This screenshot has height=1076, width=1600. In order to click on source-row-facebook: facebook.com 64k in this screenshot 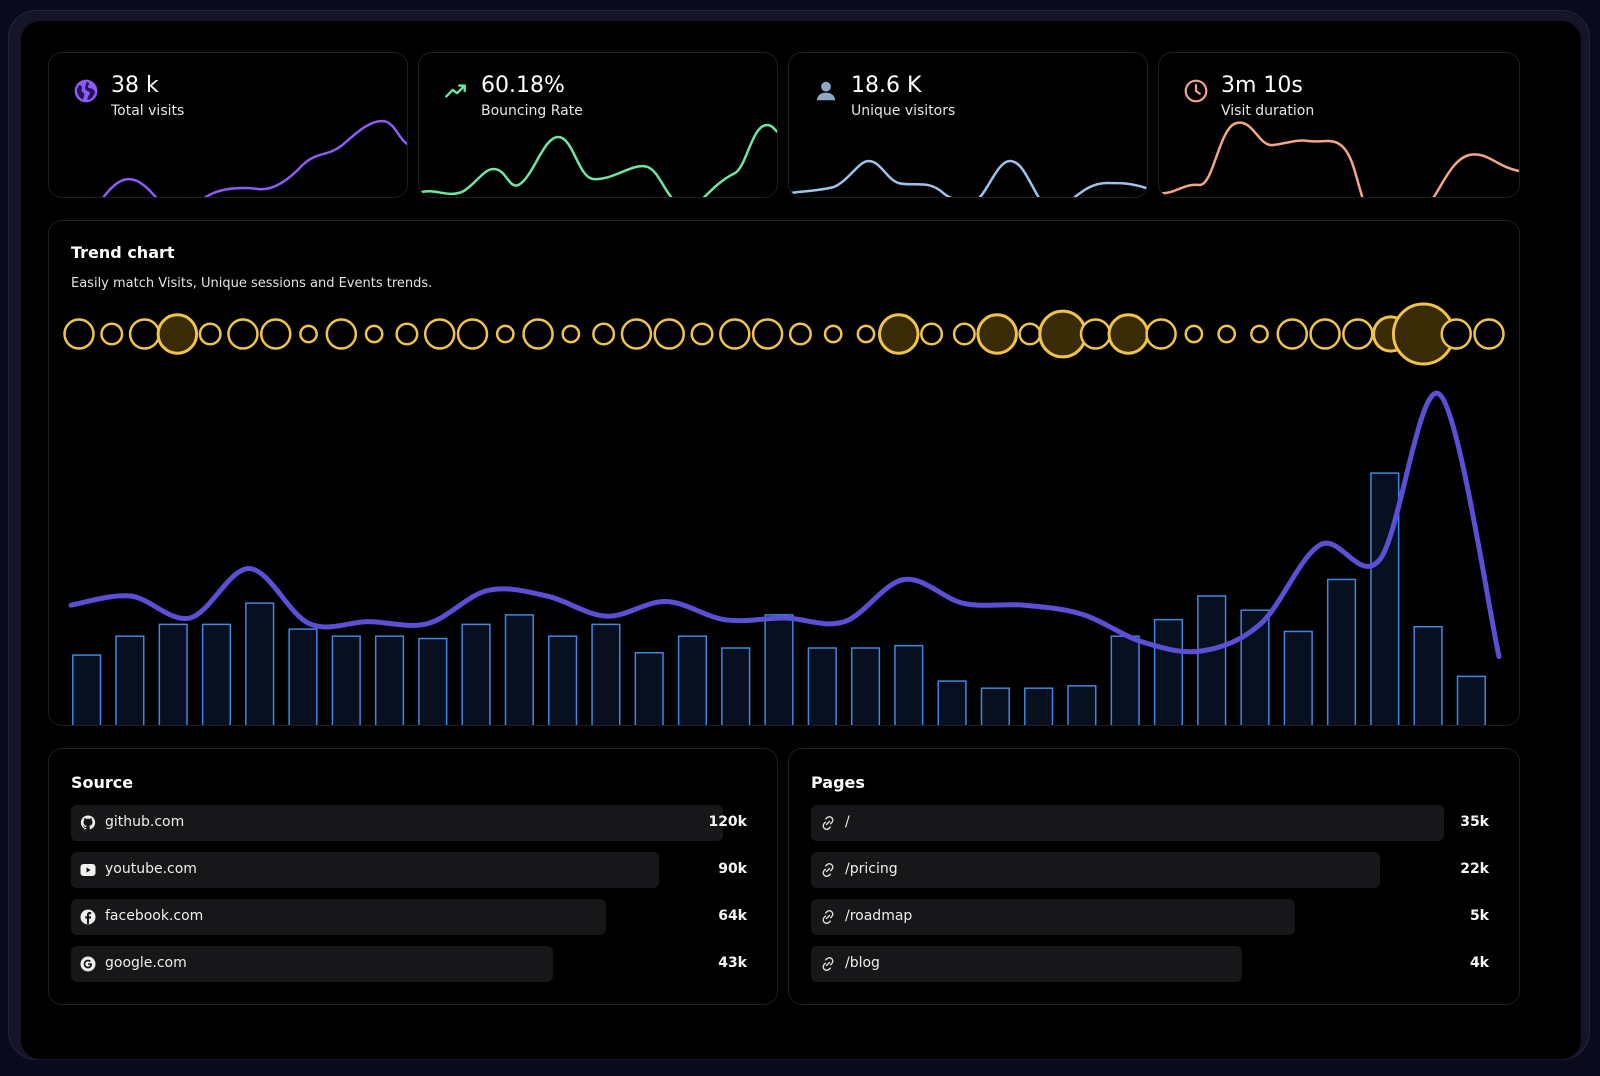, I will do `click(409, 917)`.